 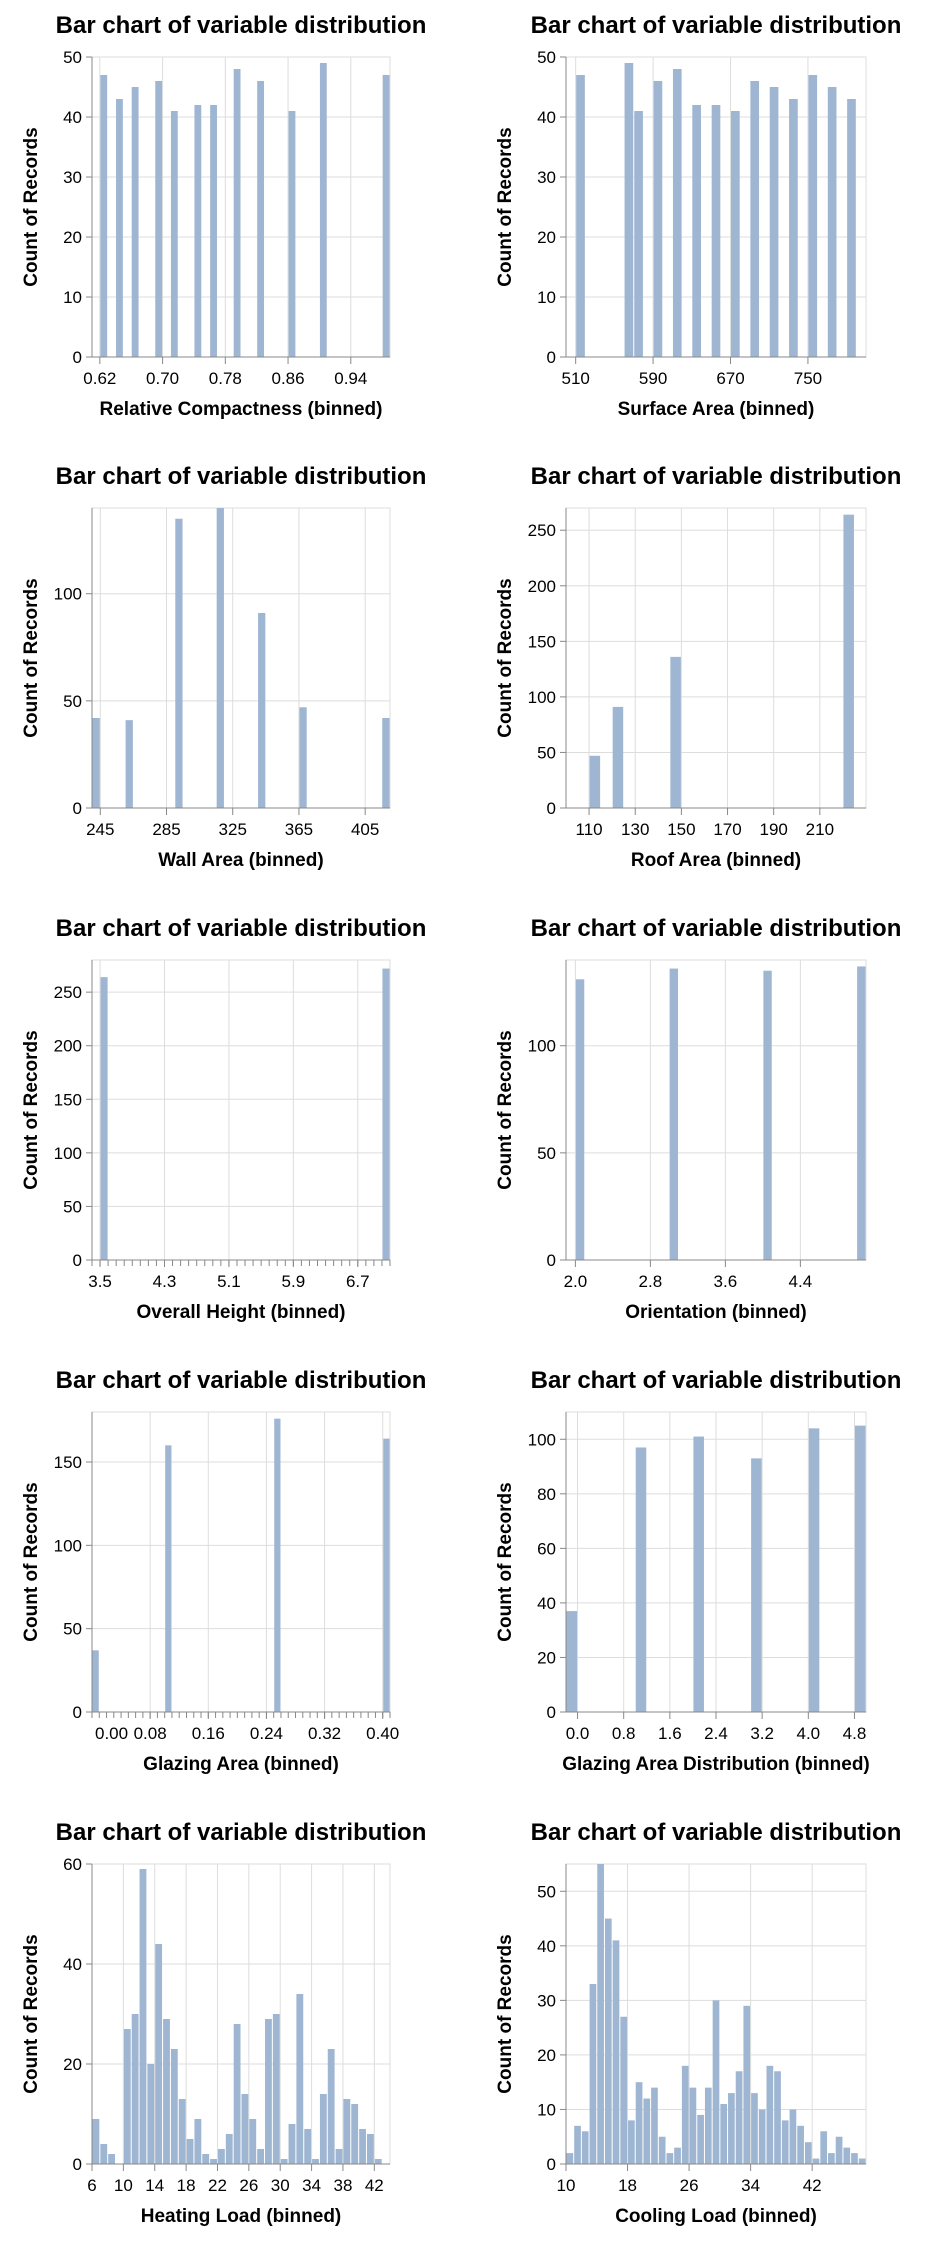 What do you see at coordinates (589, 829) in the screenshot?
I see `x-tick-label: 110` at bounding box center [589, 829].